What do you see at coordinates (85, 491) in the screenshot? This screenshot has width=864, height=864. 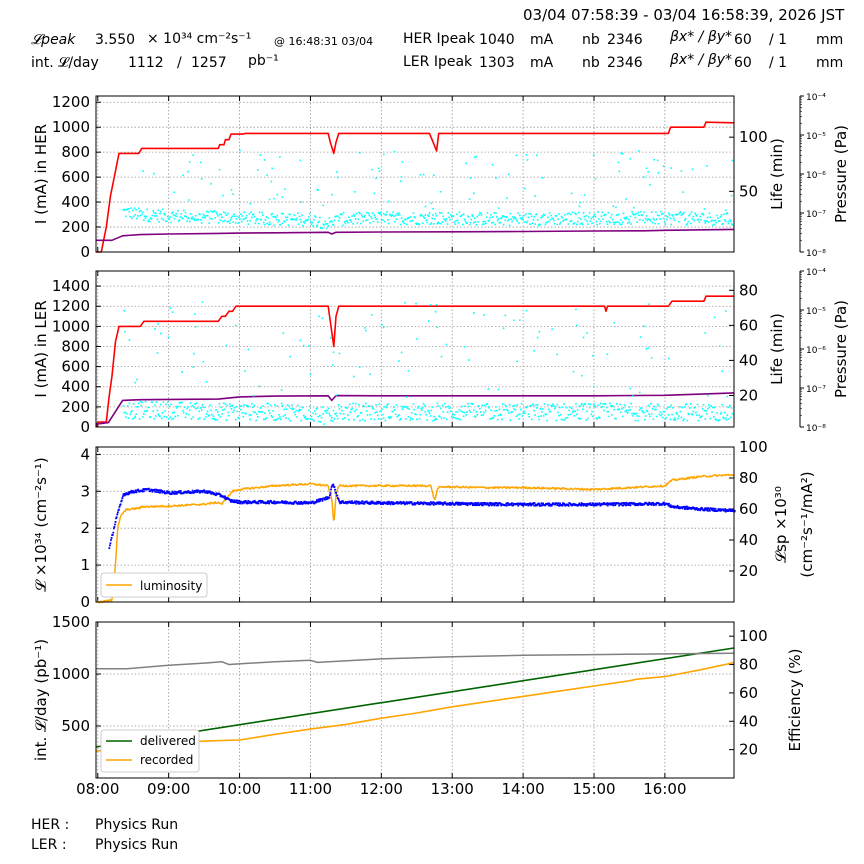 I see `y-tick-label: 3` at bounding box center [85, 491].